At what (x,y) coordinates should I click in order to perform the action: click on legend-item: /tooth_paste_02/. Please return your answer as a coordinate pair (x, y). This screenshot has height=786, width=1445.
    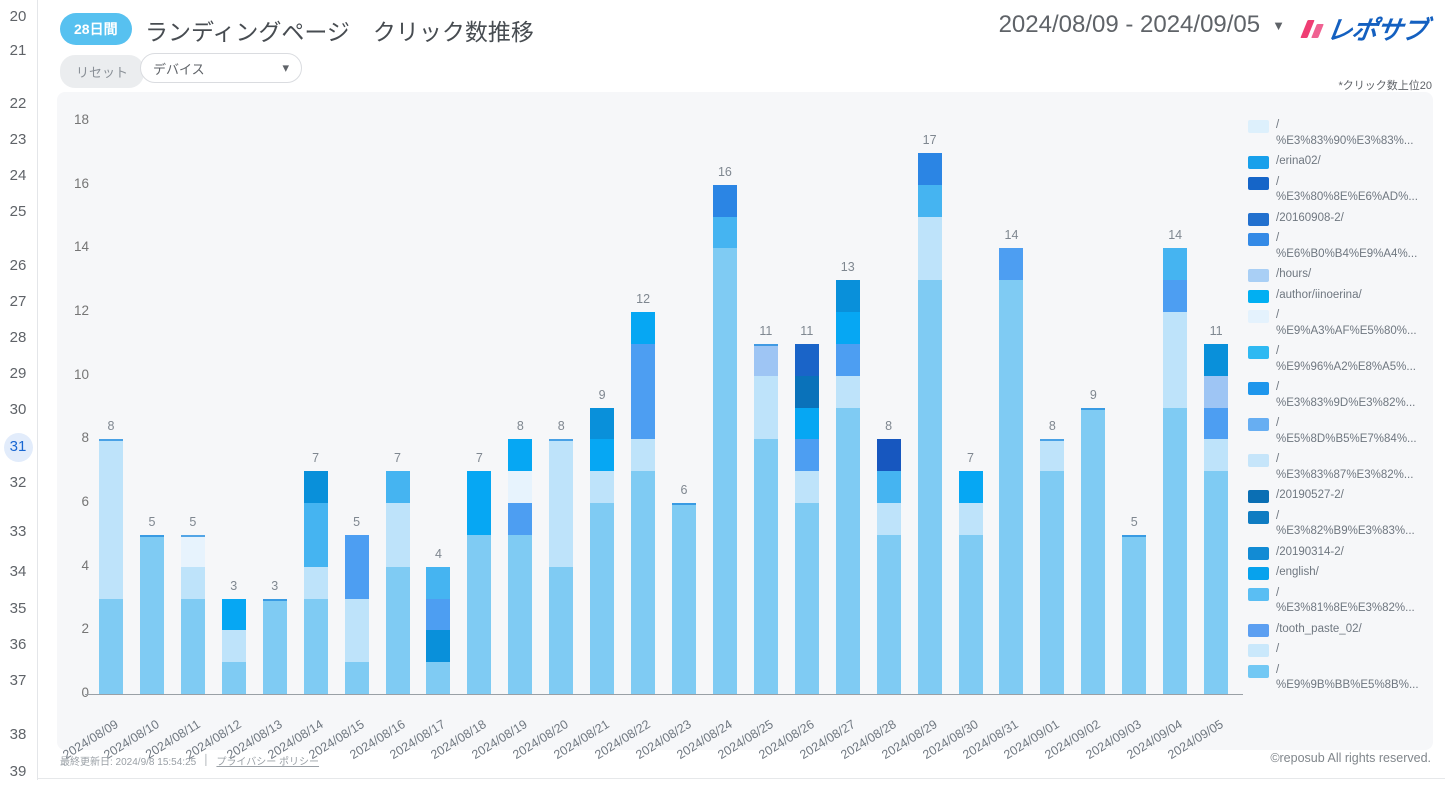
    Looking at the image, I should click on (1339, 630).